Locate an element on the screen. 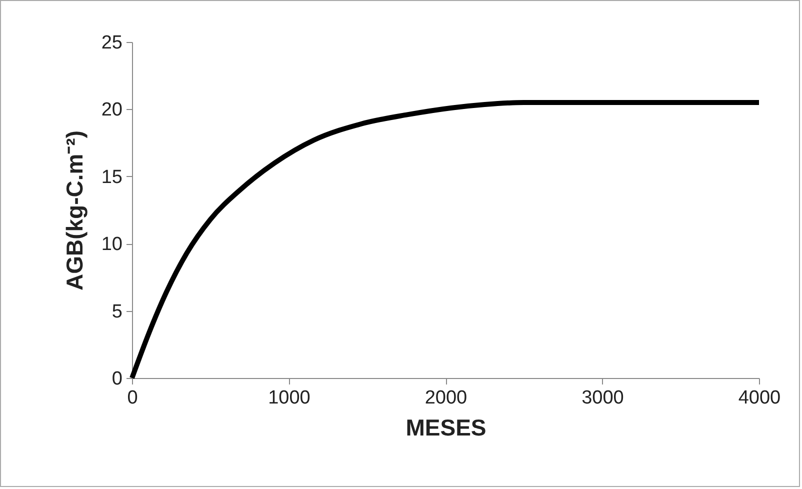 This screenshot has height=489, width=802. x-tick-label: 4000 is located at coordinates (759, 398).